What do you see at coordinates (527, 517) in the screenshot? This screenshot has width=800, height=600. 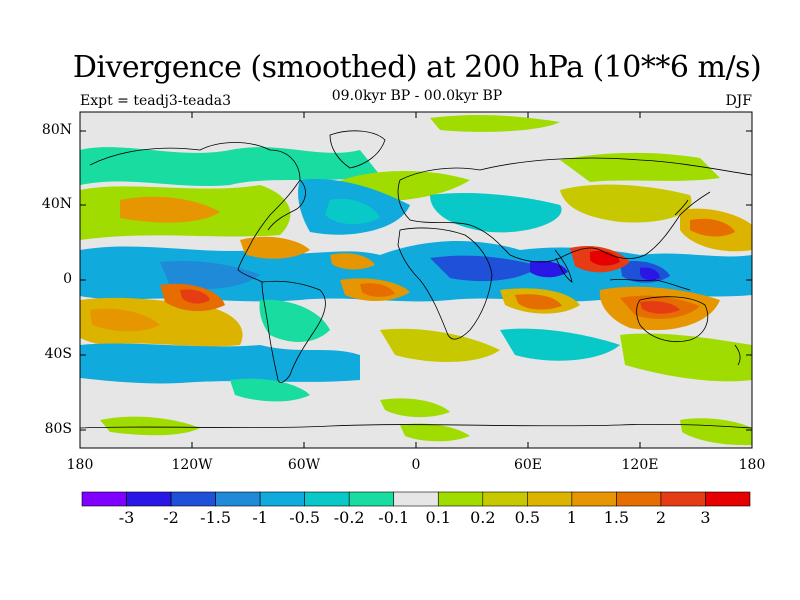 I see `colorbar-label: 0.5` at bounding box center [527, 517].